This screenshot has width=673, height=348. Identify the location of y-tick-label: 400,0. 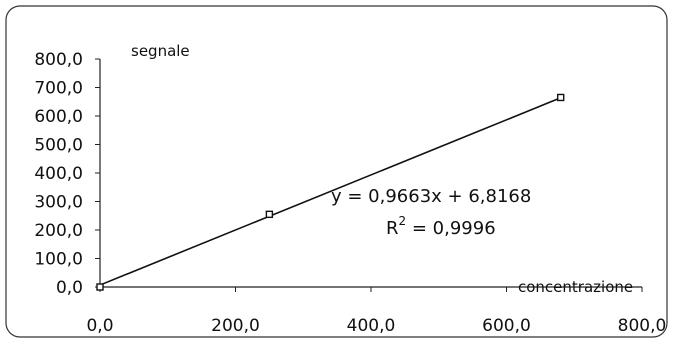
(58, 174).